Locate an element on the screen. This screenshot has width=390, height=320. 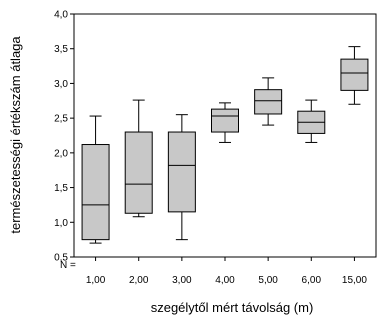
y-tick-label: 3,0 is located at coordinates (61, 84).